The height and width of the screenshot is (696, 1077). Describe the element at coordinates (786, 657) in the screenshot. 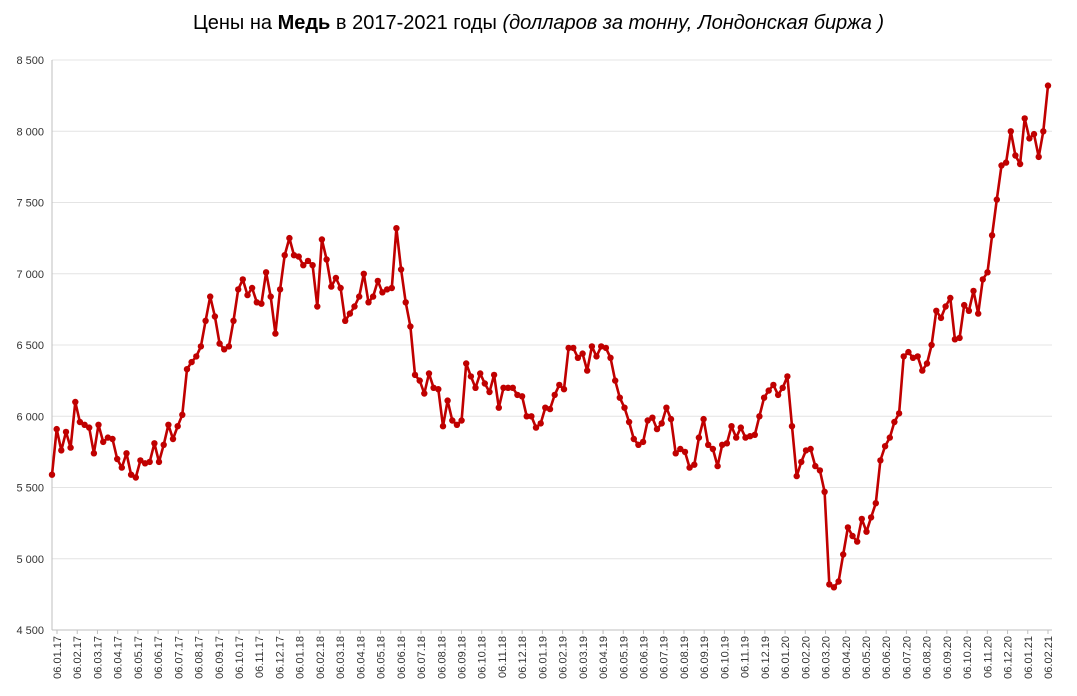

I see `x-tick-label: 06.01.20` at that location.